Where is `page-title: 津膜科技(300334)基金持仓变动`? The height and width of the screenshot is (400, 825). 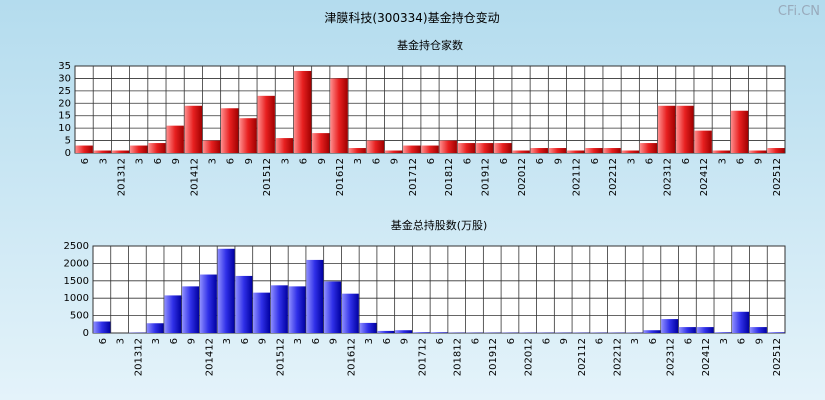
page-title: 津膜科技(300334)基金持仓变动 is located at coordinates (411, 17).